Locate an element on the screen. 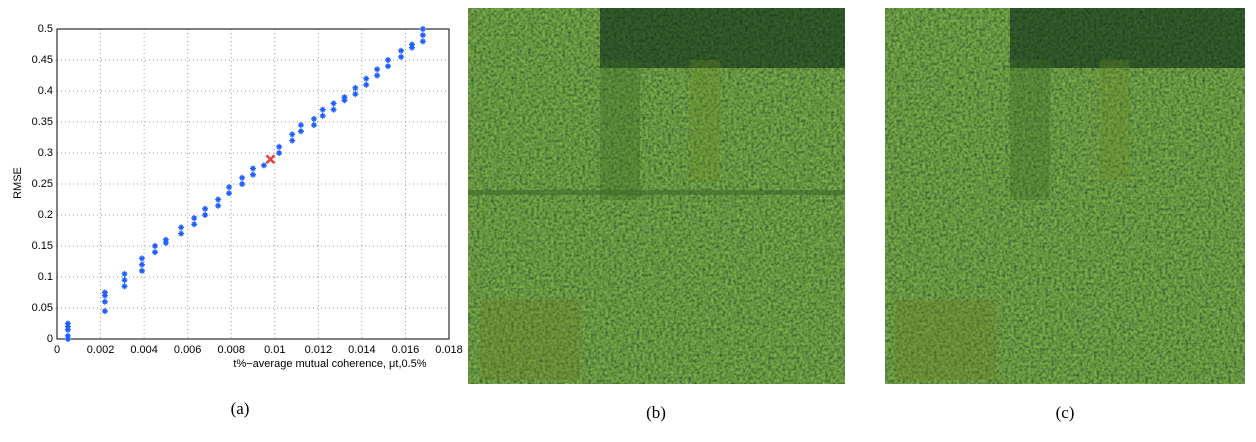 The image size is (1256, 442). x-tick-label: 0.01 is located at coordinates (274, 350).